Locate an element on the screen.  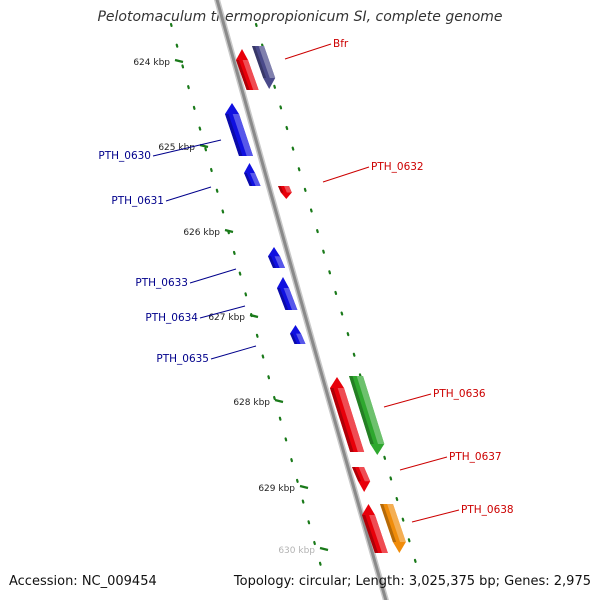
gene-label-pth-0630: PTH_0630 is located at coordinates (124, 156).